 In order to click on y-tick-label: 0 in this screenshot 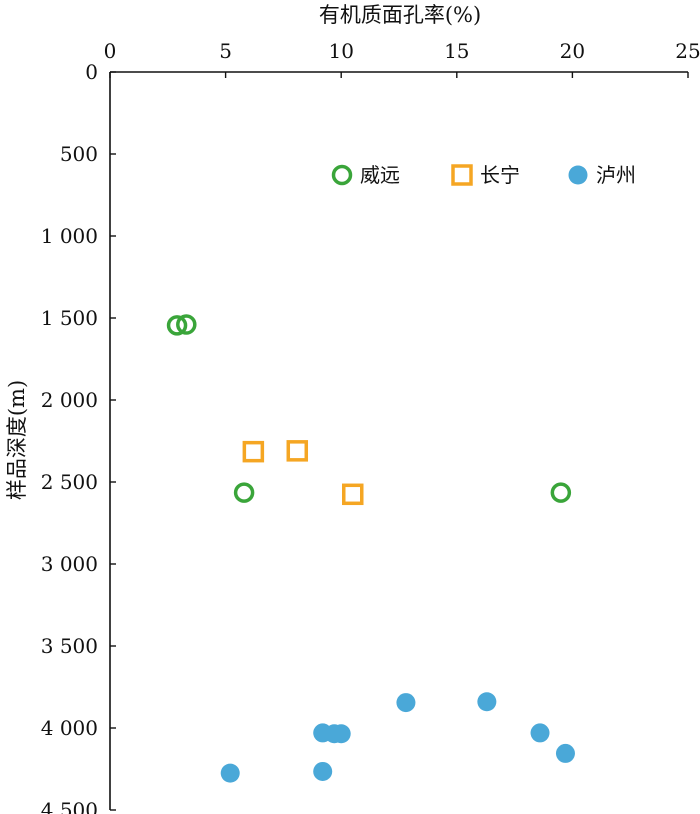, I will do `click(91, 72)`.